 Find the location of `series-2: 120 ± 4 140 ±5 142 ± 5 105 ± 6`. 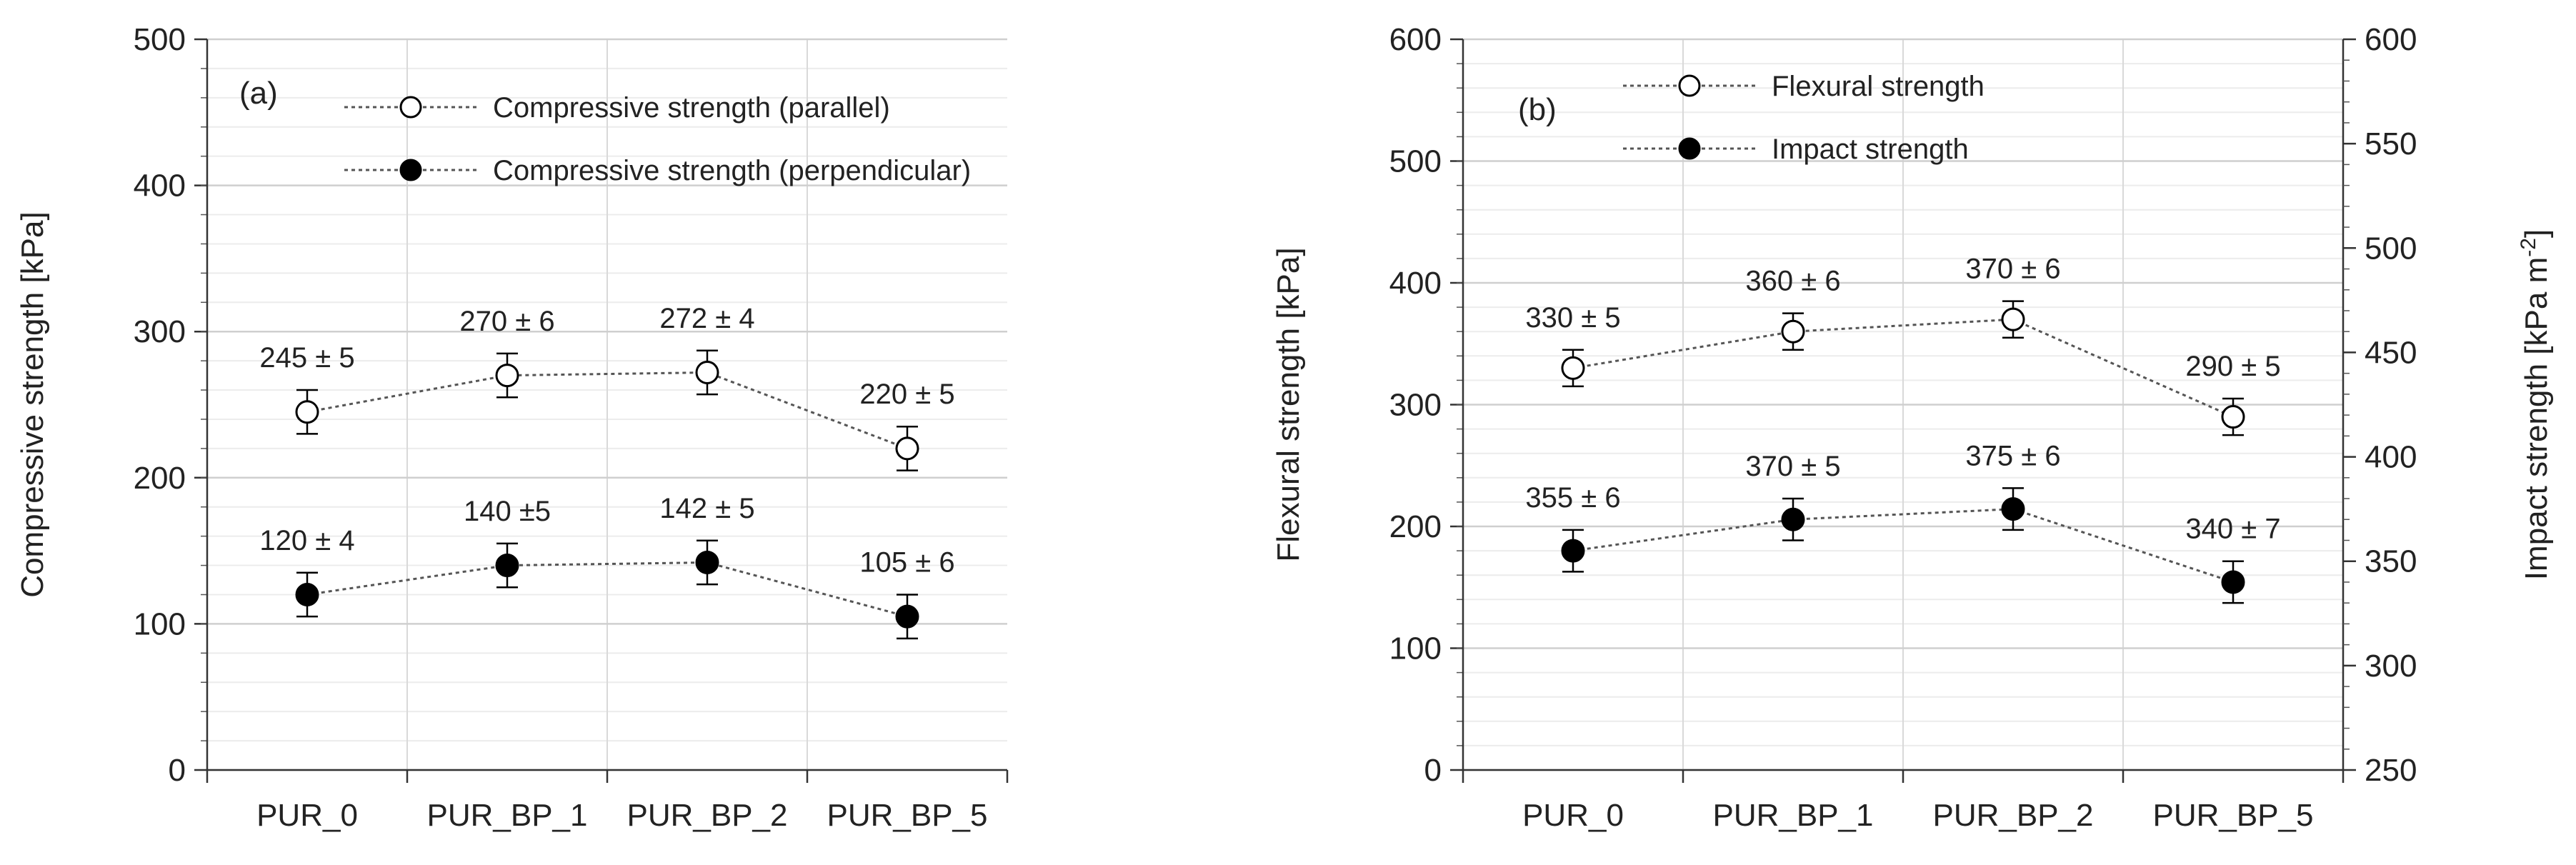

series-2: 120 ± 4 140 ±5 142 ± 5 105 ± 6 is located at coordinates (607, 566).